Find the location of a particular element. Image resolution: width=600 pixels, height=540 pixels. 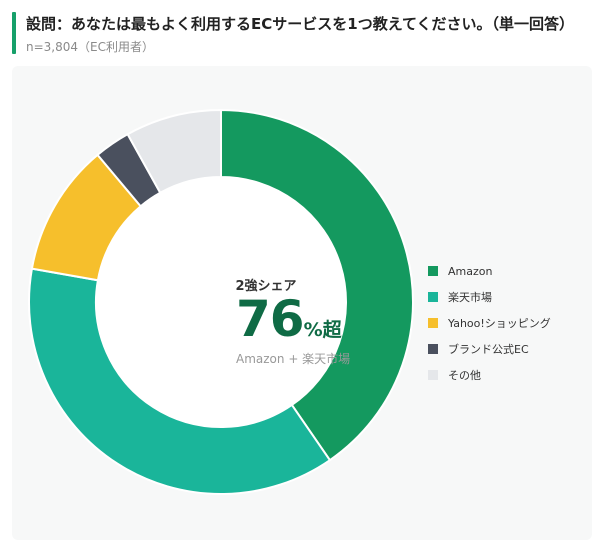

legend-label-4: その他 is located at coordinates (464, 375).